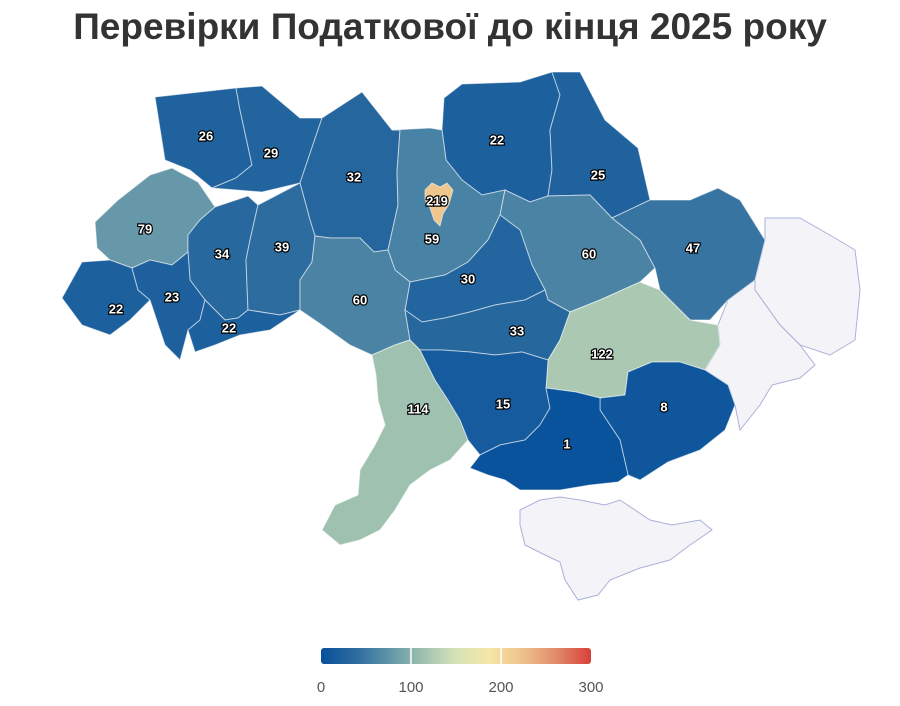 The image size is (900, 706). I want to click on legend-tick-label: 100, so click(410, 687).